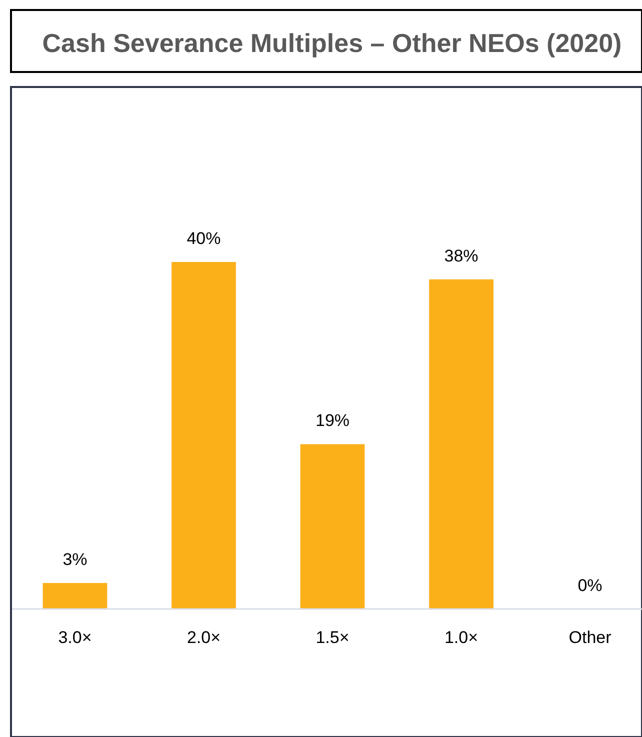 Image resolution: width=642 pixels, height=737 pixels. Describe the element at coordinates (75, 637) in the screenshot. I see `x-tick-label: 3.0×` at that location.